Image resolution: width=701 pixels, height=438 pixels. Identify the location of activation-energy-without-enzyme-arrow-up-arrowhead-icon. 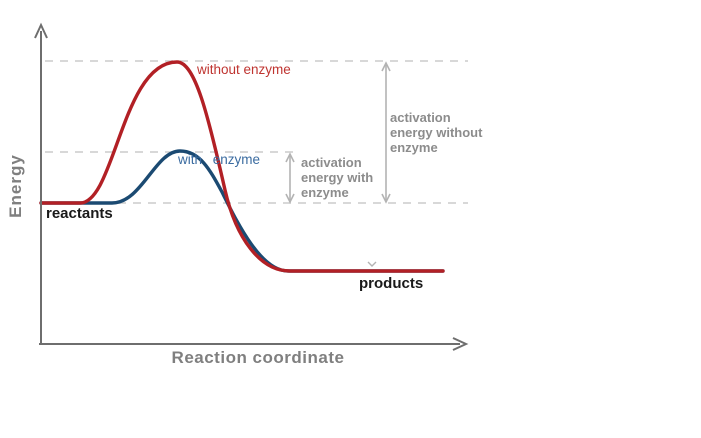
(386, 66).